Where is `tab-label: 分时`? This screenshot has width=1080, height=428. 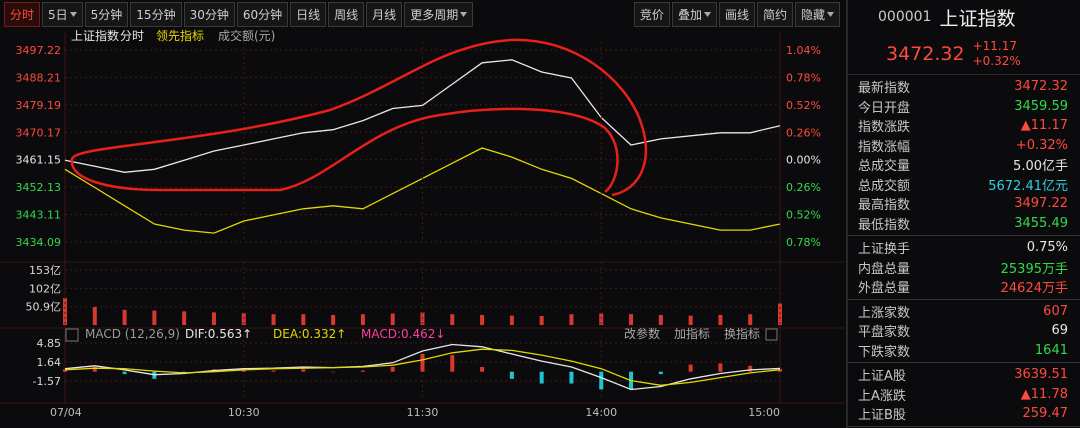
tab-label: 分时 is located at coordinates (22, 14).